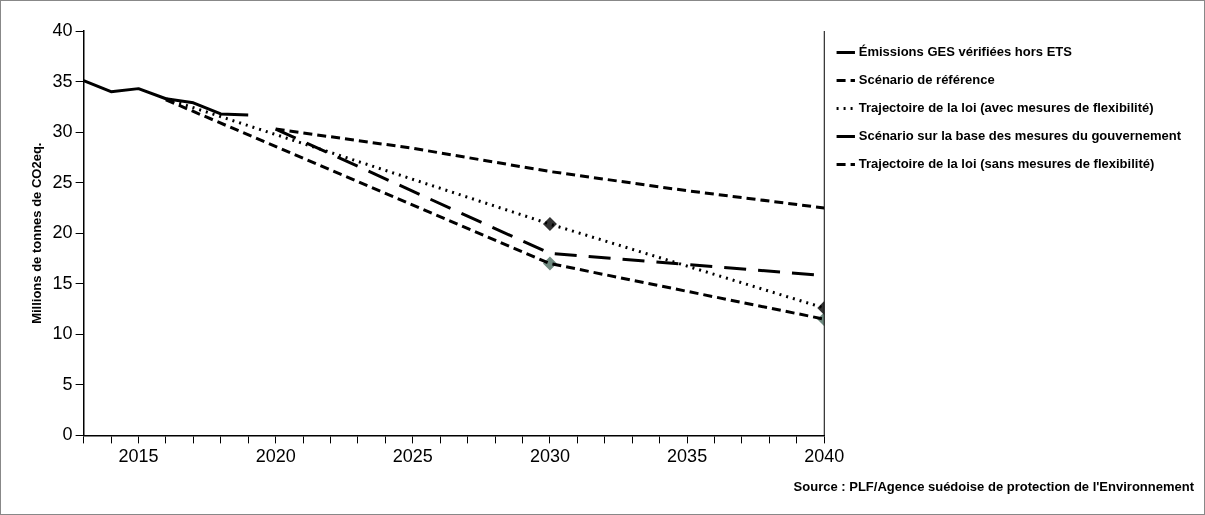 Image resolution: width=1205 pixels, height=515 pixels. I want to click on y-tick-label: 30, so click(62, 131).